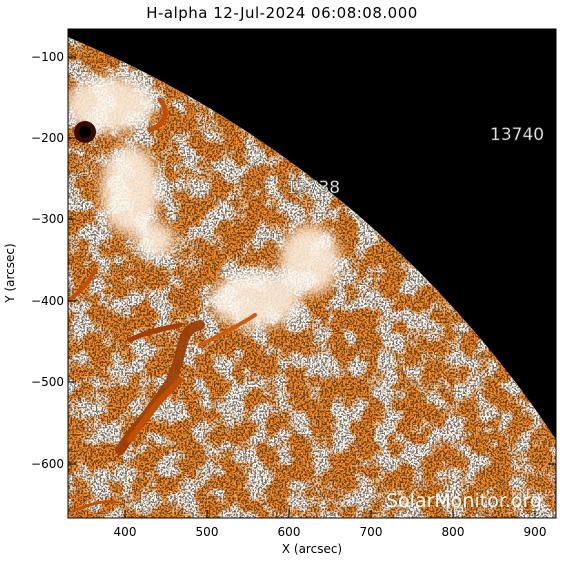 The width and height of the screenshot is (564, 564). Describe the element at coordinates (371, 532) in the screenshot. I see `x-tick-label: 700` at that location.